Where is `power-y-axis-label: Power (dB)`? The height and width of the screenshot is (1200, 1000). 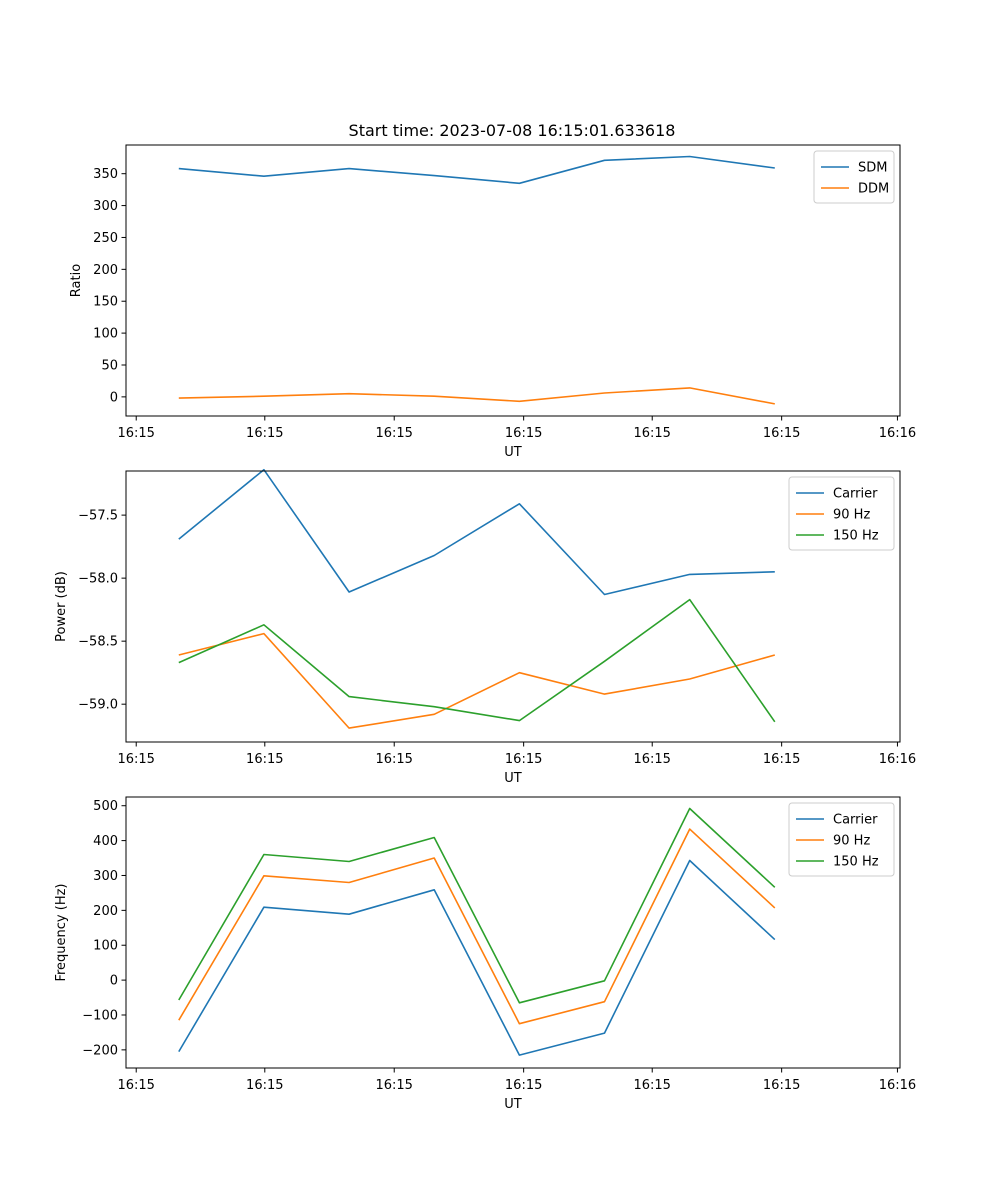 power-y-axis-label: Power (dB) is located at coordinates (61, 606).